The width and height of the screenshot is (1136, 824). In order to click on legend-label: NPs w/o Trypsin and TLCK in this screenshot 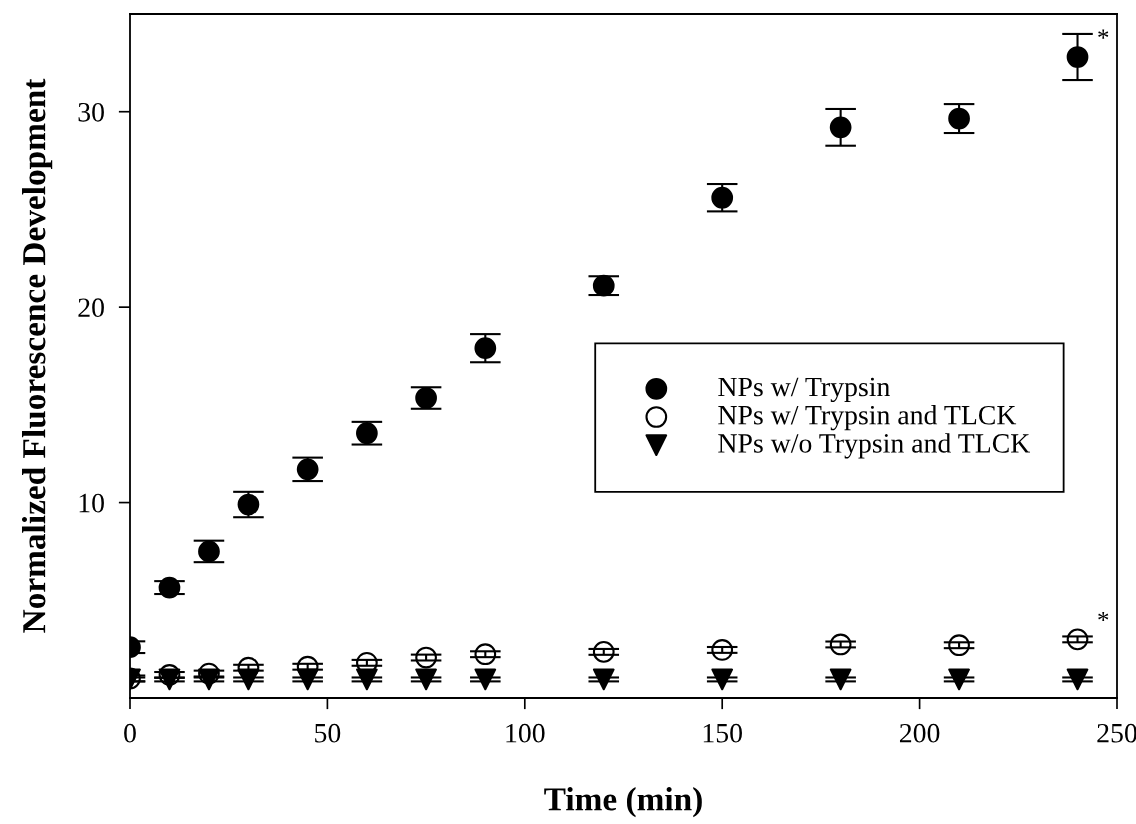, I will do `click(874, 446)`.